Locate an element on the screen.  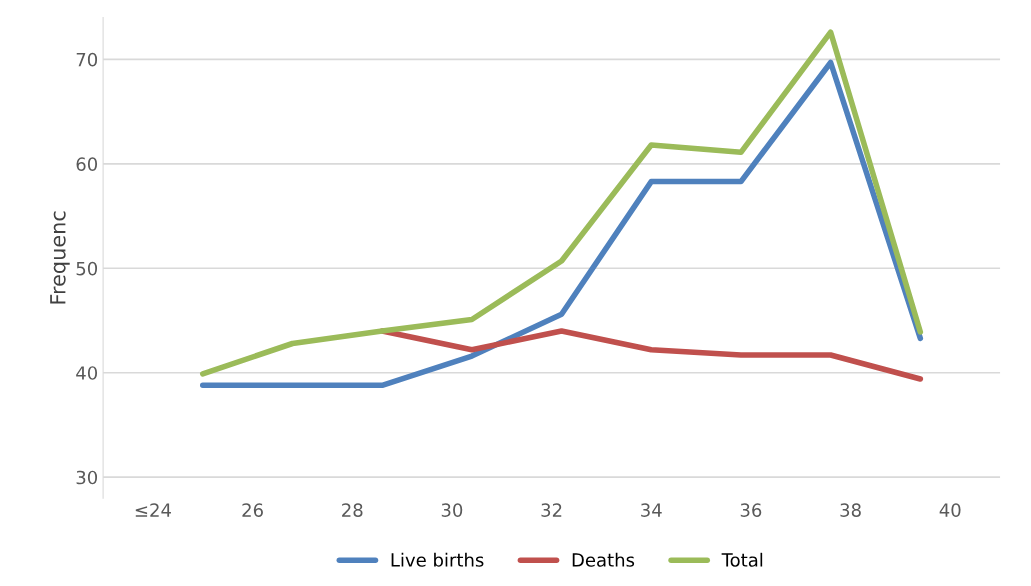
y-tick-label: 40 is located at coordinates (87, 373).